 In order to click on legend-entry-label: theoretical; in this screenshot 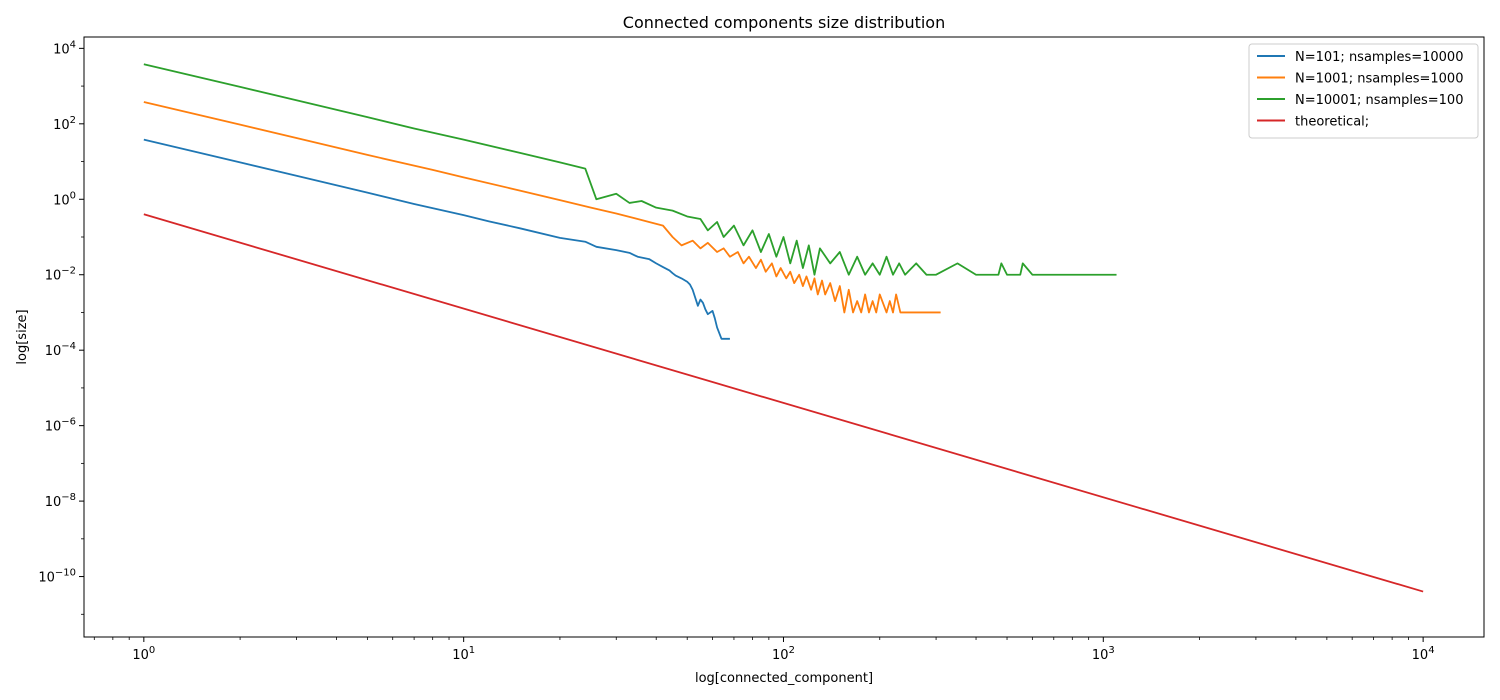, I will do `click(1332, 122)`.